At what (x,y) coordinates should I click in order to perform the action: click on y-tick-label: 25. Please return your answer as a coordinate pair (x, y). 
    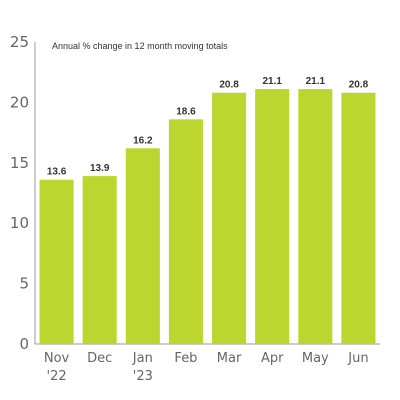
    Looking at the image, I should click on (19, 42).